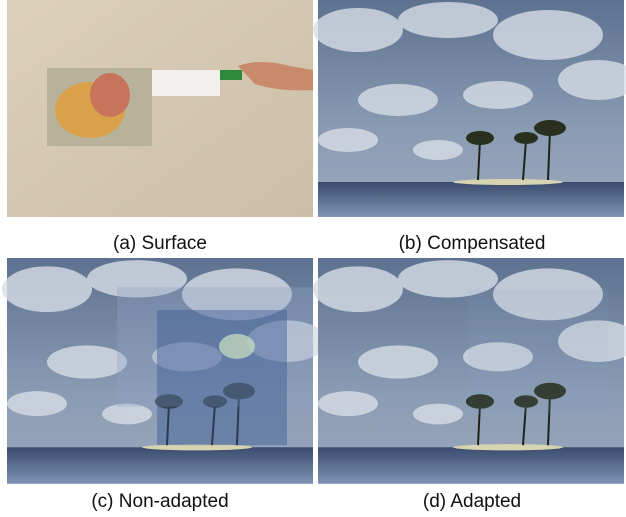  Describe the element at coordinates (160, 243) in the screenshot. I see `caption: (a) Surface` at that location.